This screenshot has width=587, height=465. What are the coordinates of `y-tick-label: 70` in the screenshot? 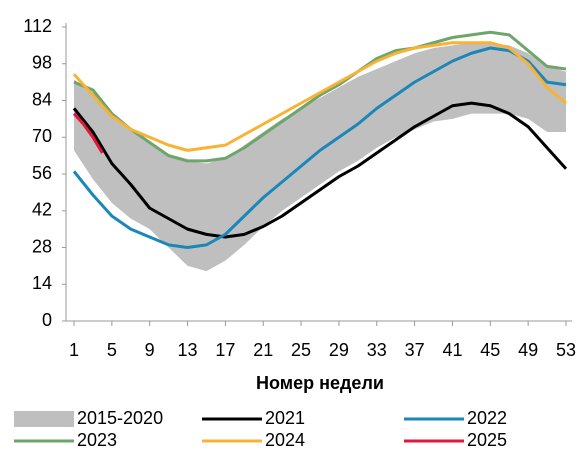 It's located at (42, 136).